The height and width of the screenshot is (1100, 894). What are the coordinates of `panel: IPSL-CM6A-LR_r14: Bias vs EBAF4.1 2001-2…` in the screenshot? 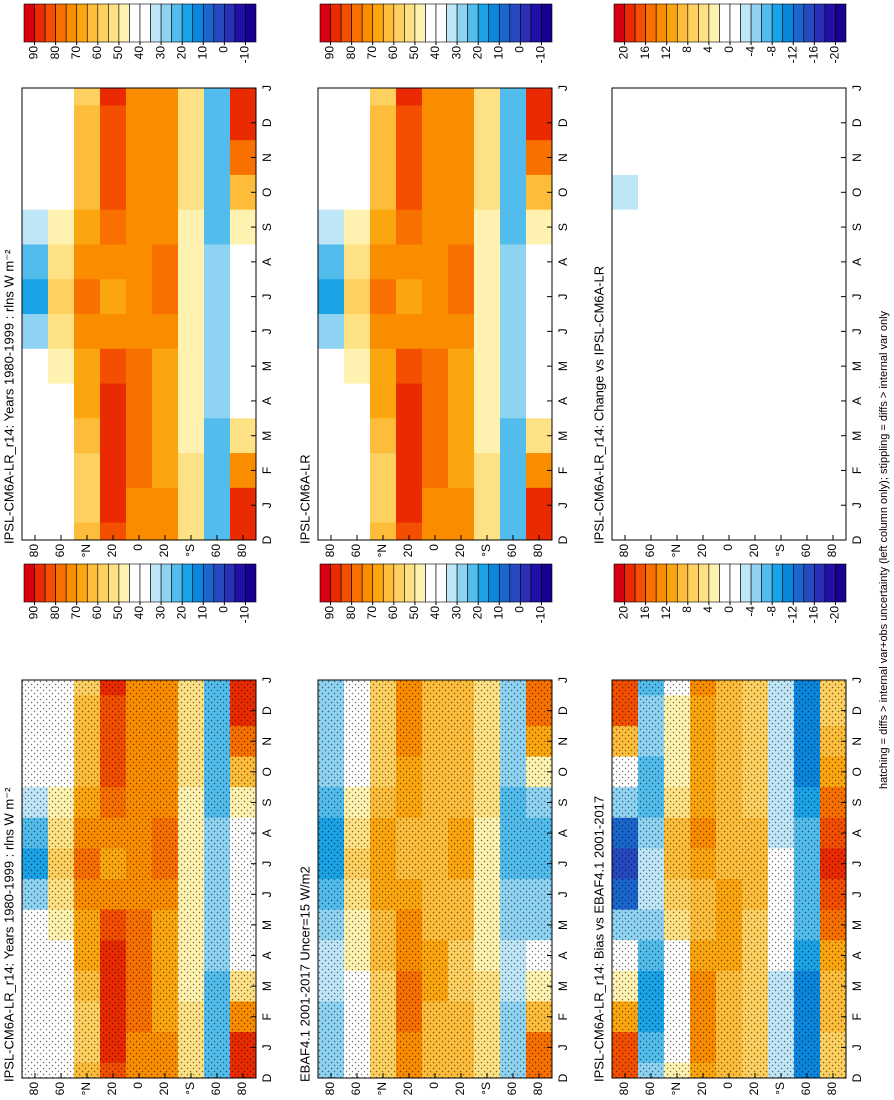 It's located at (727, 829).